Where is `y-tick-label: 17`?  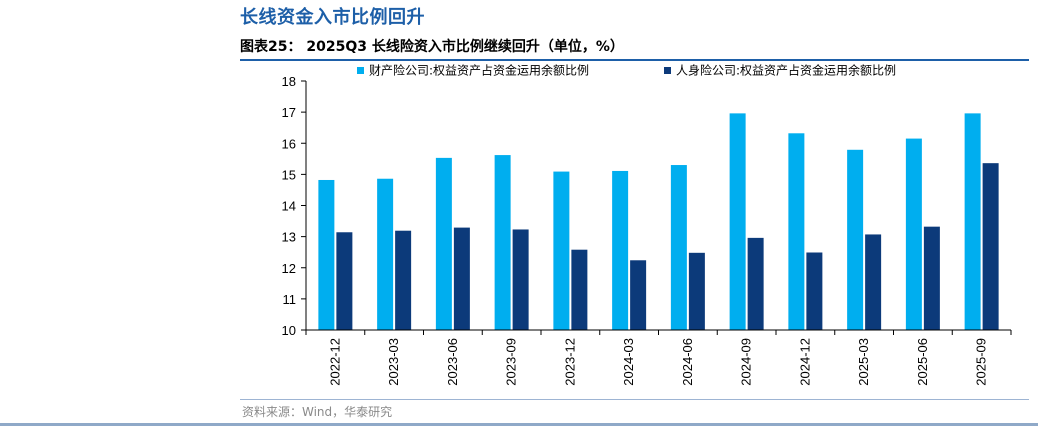 y-tick-label: 17 is located at coordinates (289, 112).